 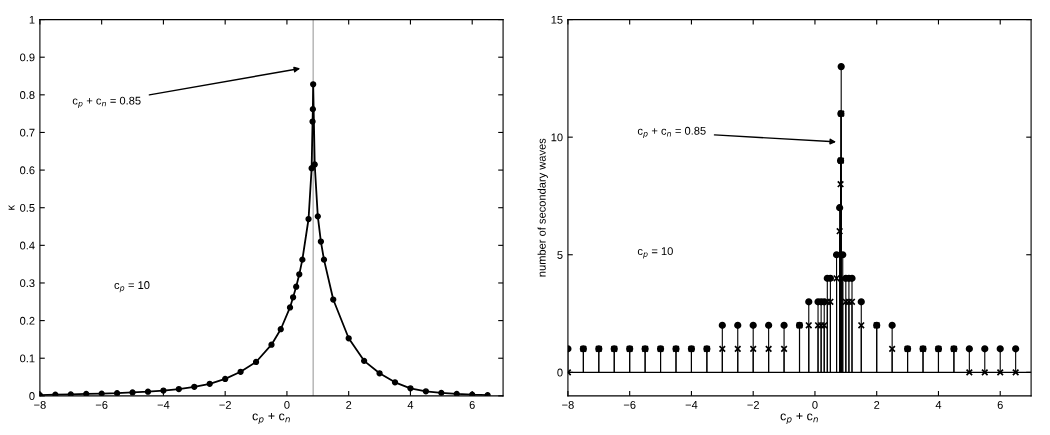 I want to click on y-tick-label: 0.3, so click(x=27, y=283).